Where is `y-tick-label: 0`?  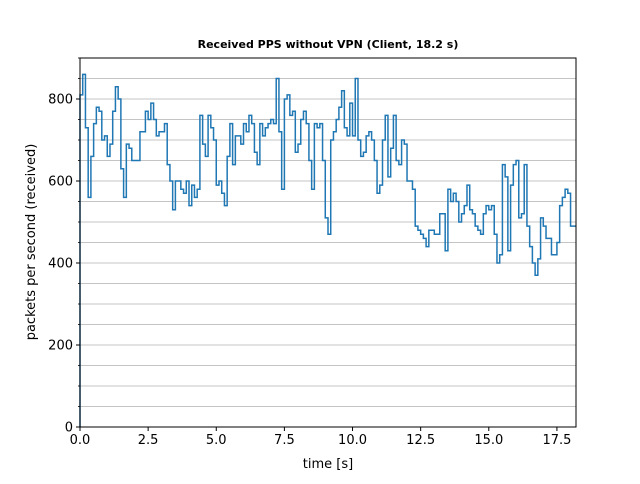 y-tick-label: 0 is located at coordinates (69, 428).